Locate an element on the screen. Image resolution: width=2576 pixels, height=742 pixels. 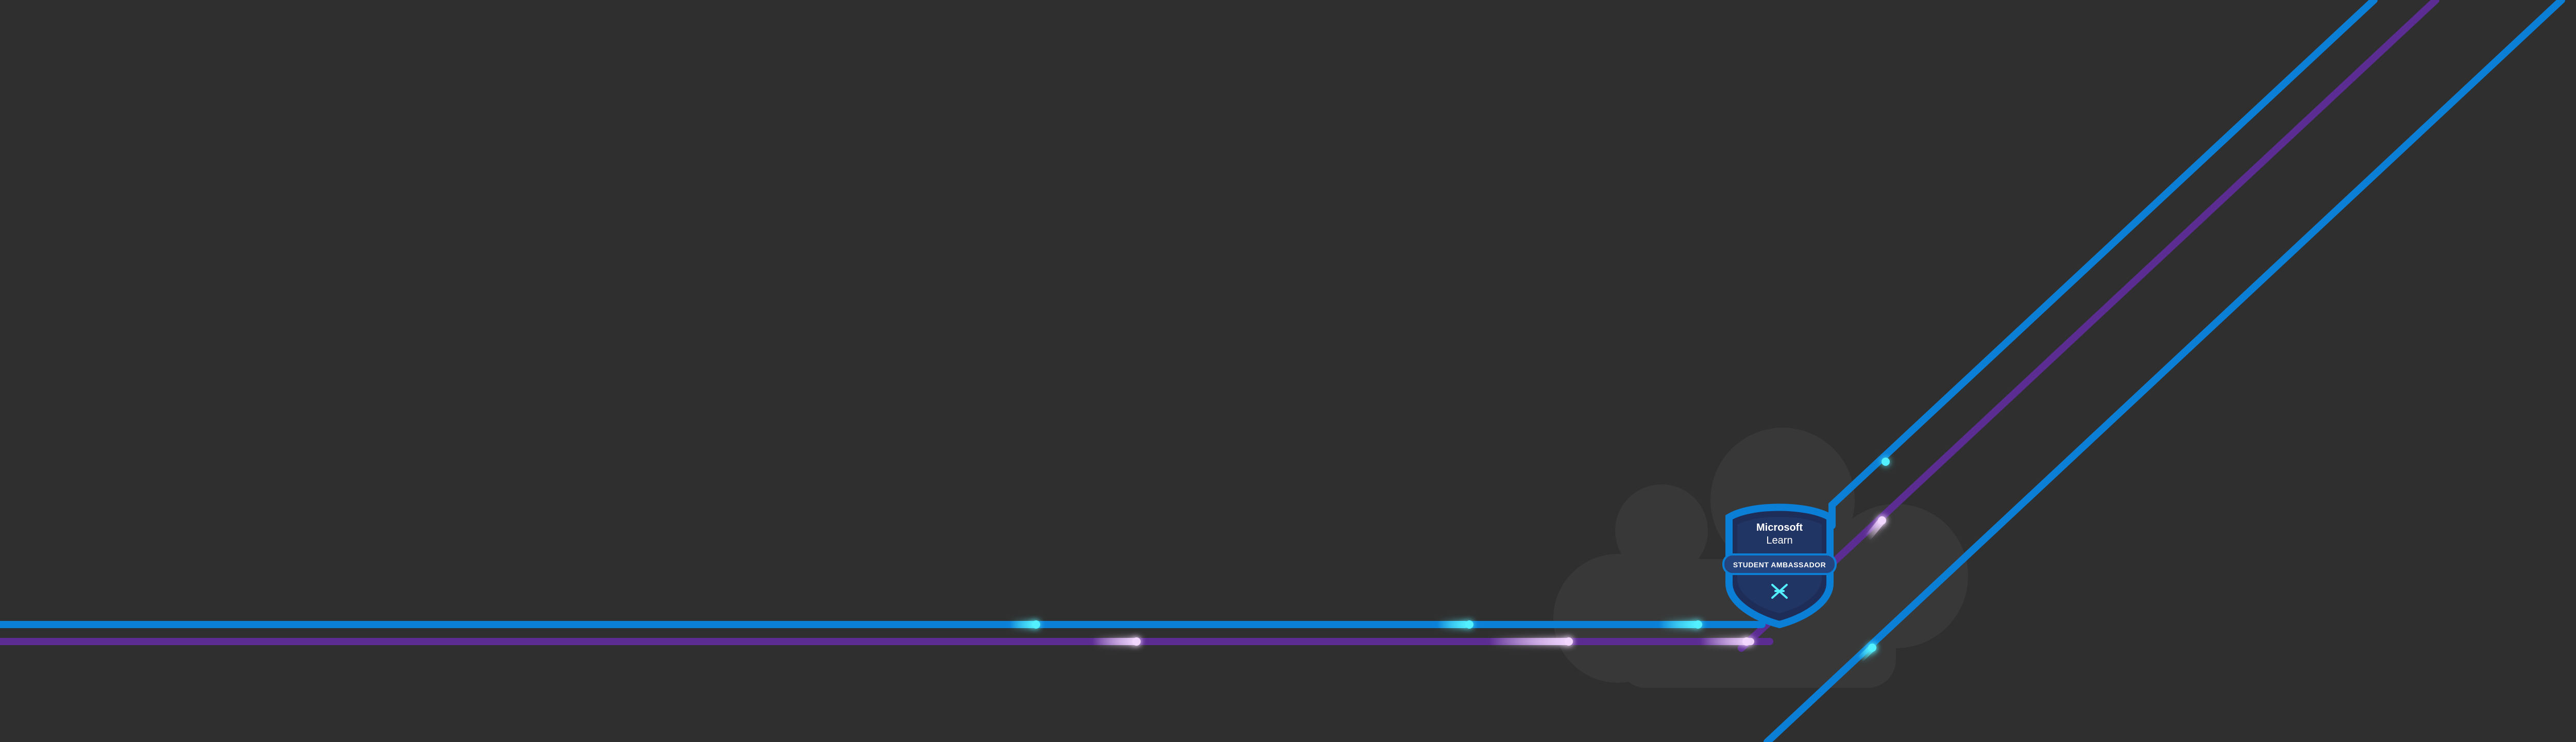
shield-badge-icon: Microsoft Learn STUDENT AMBASSADOR is located at coordinates (1779, 566).